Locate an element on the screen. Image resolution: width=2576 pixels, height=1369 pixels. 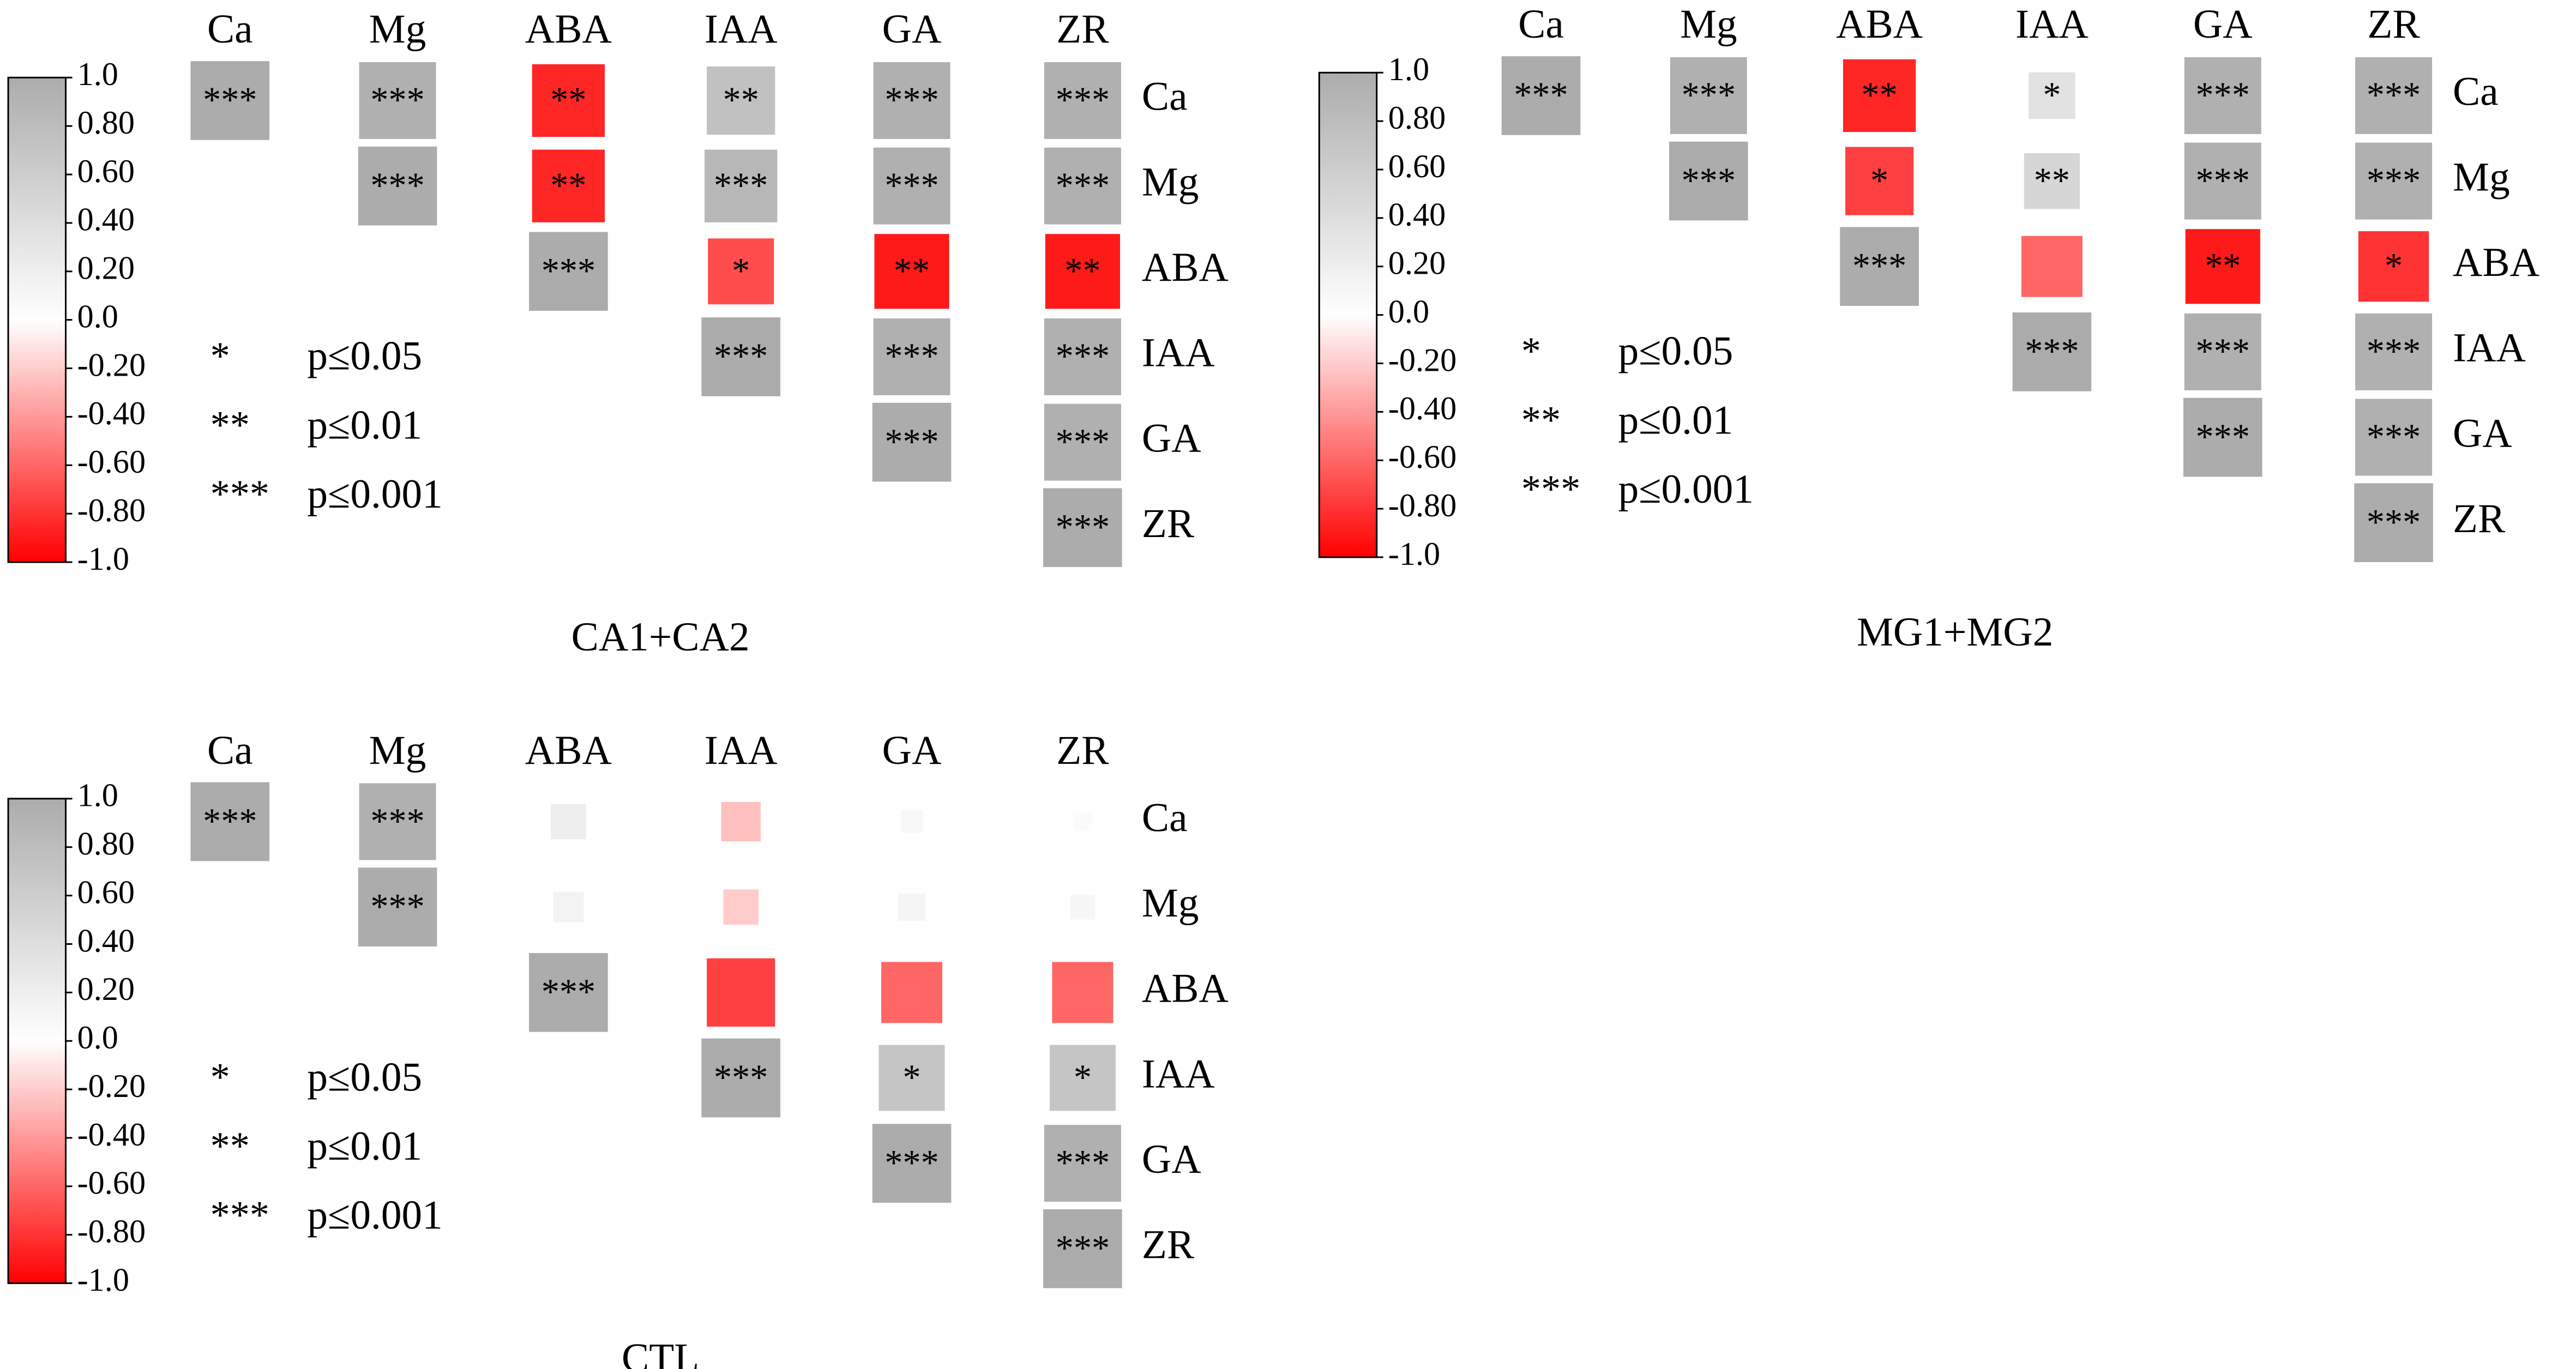
colorbar-tick-label: 1.0 is located at coordinates (1408, 69).